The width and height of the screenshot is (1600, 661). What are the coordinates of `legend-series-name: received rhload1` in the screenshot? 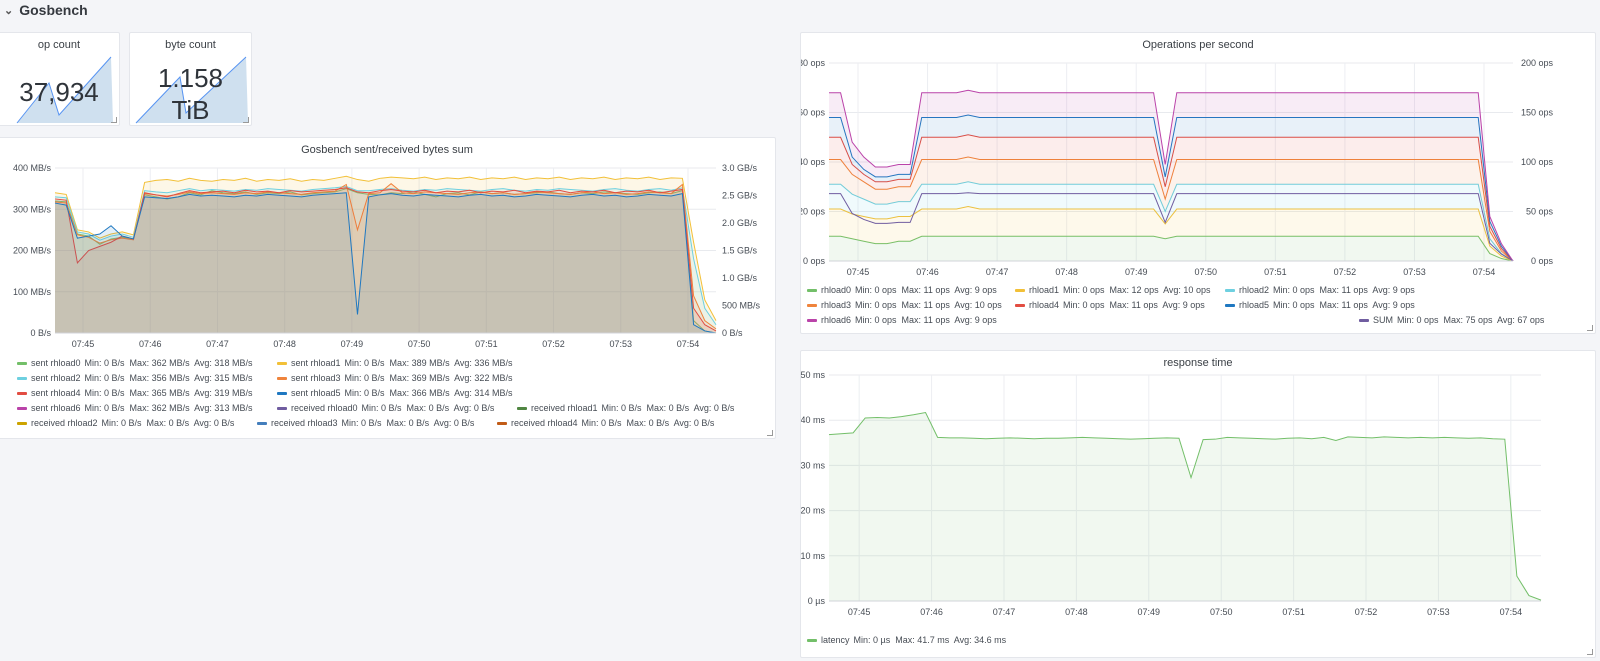 It's located at (564, 408).